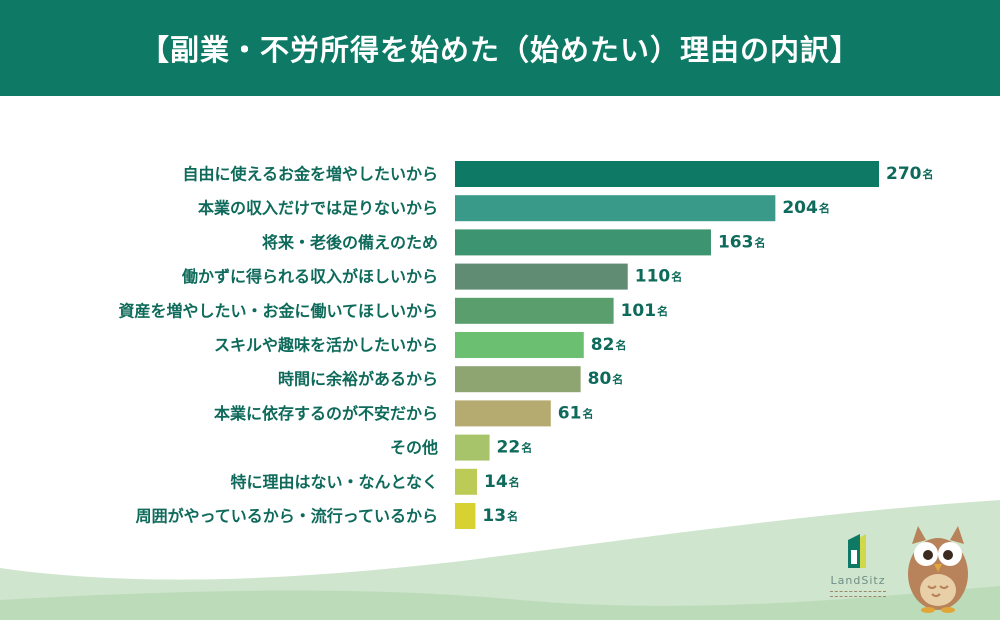 The height and width of the screenshot is (620, 1000). What do you see at coordinates (645, 311) in the screenshot?
I see `value-label: 101名` at bounding box center [645, 311].